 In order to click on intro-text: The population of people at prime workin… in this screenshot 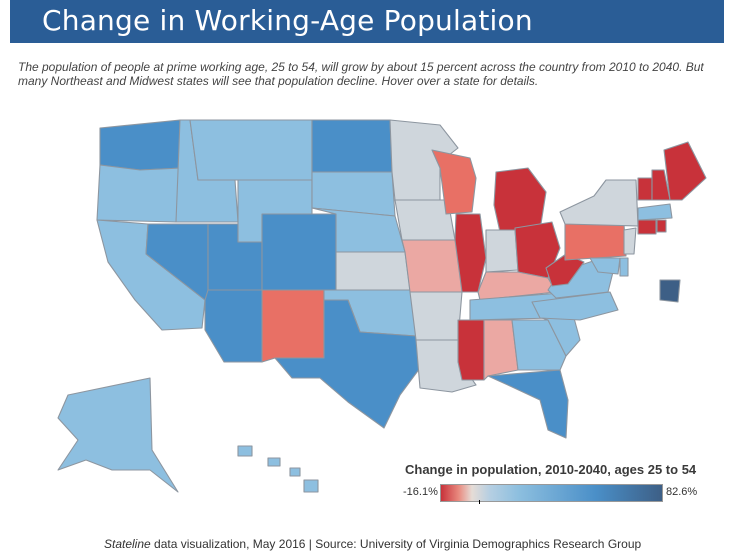, I will do `click(361, 74)`.